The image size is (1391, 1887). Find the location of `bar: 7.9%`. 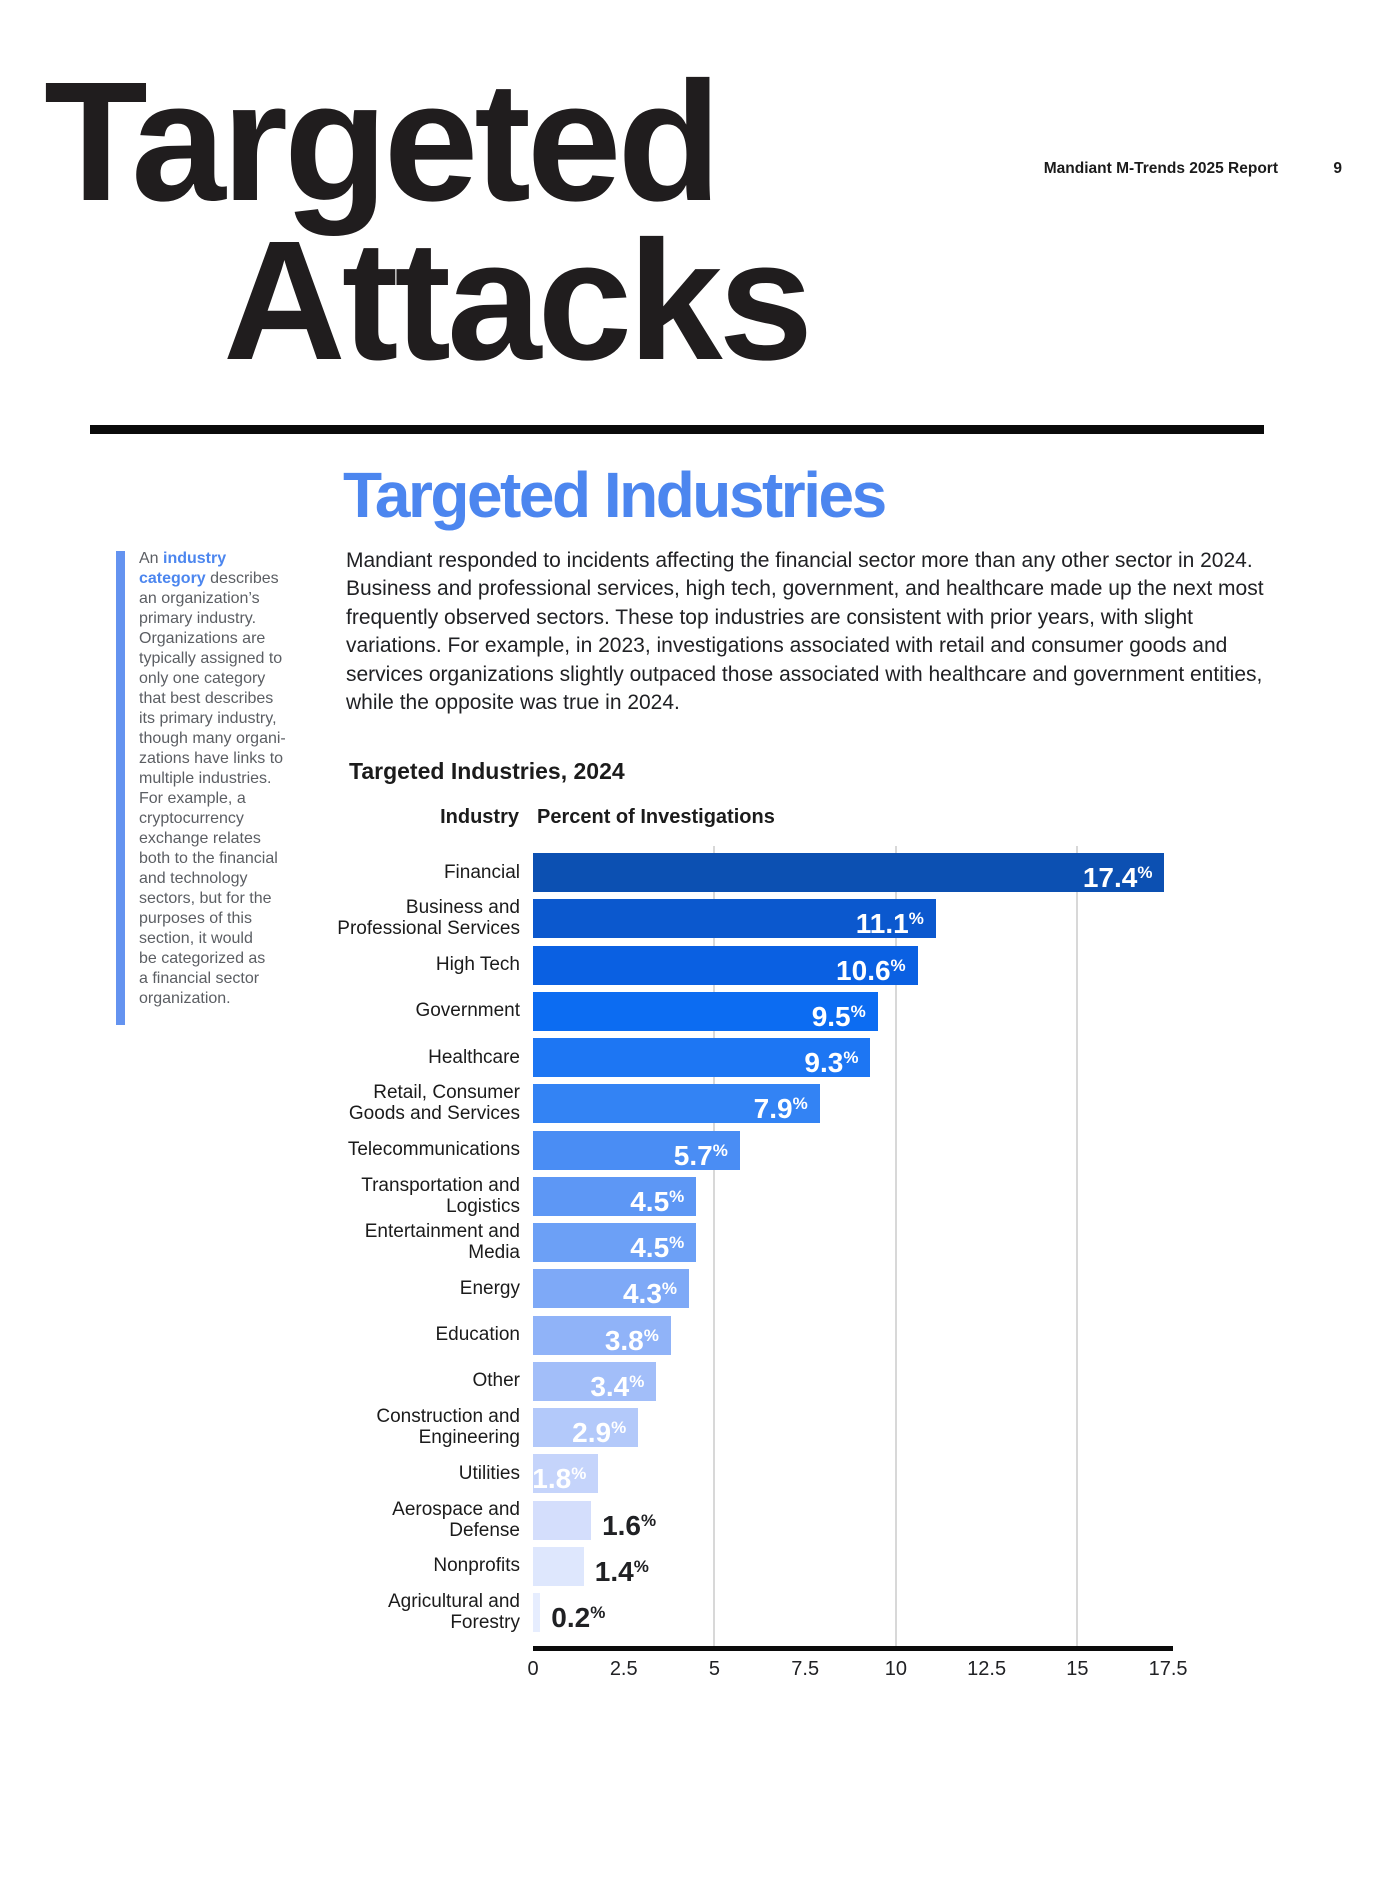

bar: 7.9% is located at coordinates (676, 1104).